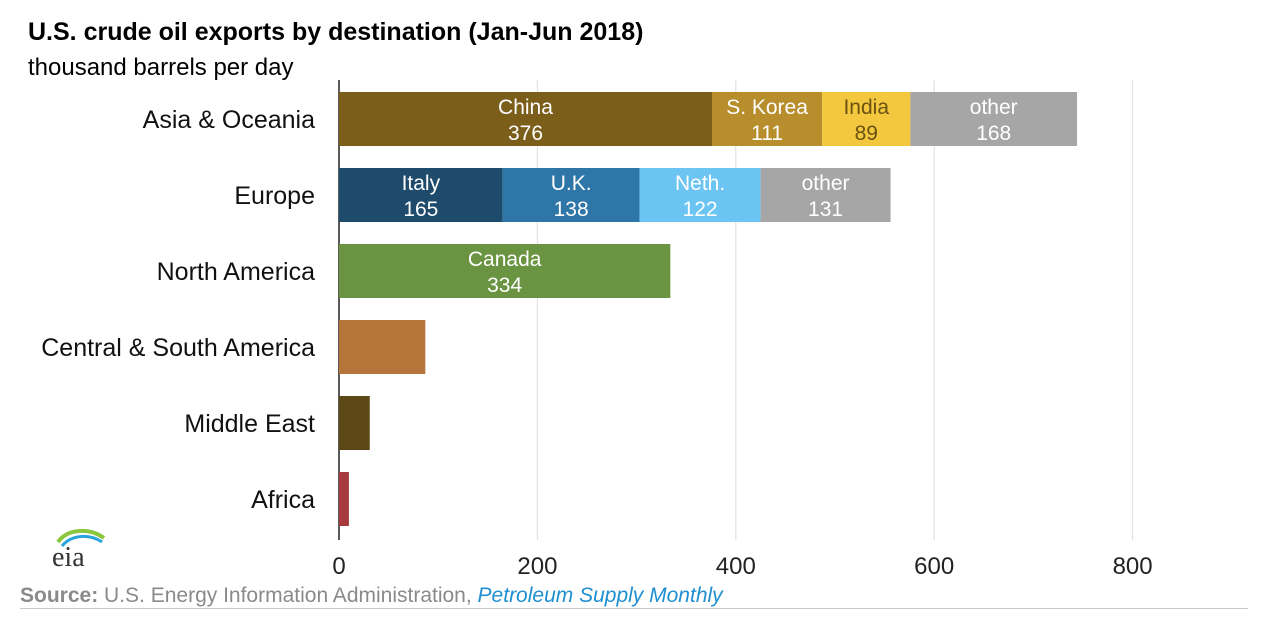 The image size is (1270, 620). I want to click on x-tick-labels: 0 200 400 600 800, so click(742, 566).